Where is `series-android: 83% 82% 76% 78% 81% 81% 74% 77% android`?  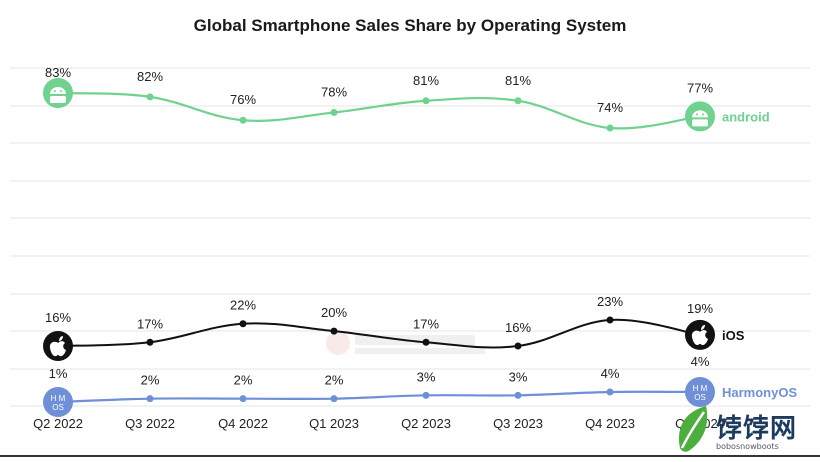
series-android: 83% 82% 76% 78% 81% 81% 74% 77% android is located at coordinates (406, 98).